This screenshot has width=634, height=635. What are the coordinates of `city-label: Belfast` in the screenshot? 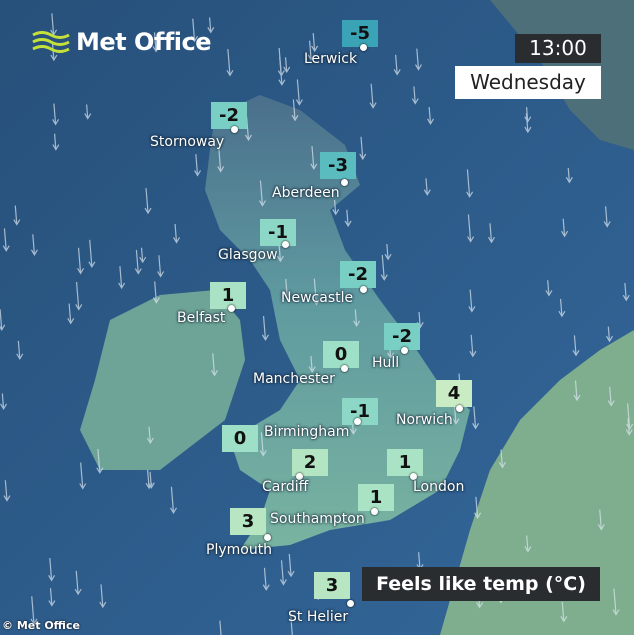 It's located at (201, 318).